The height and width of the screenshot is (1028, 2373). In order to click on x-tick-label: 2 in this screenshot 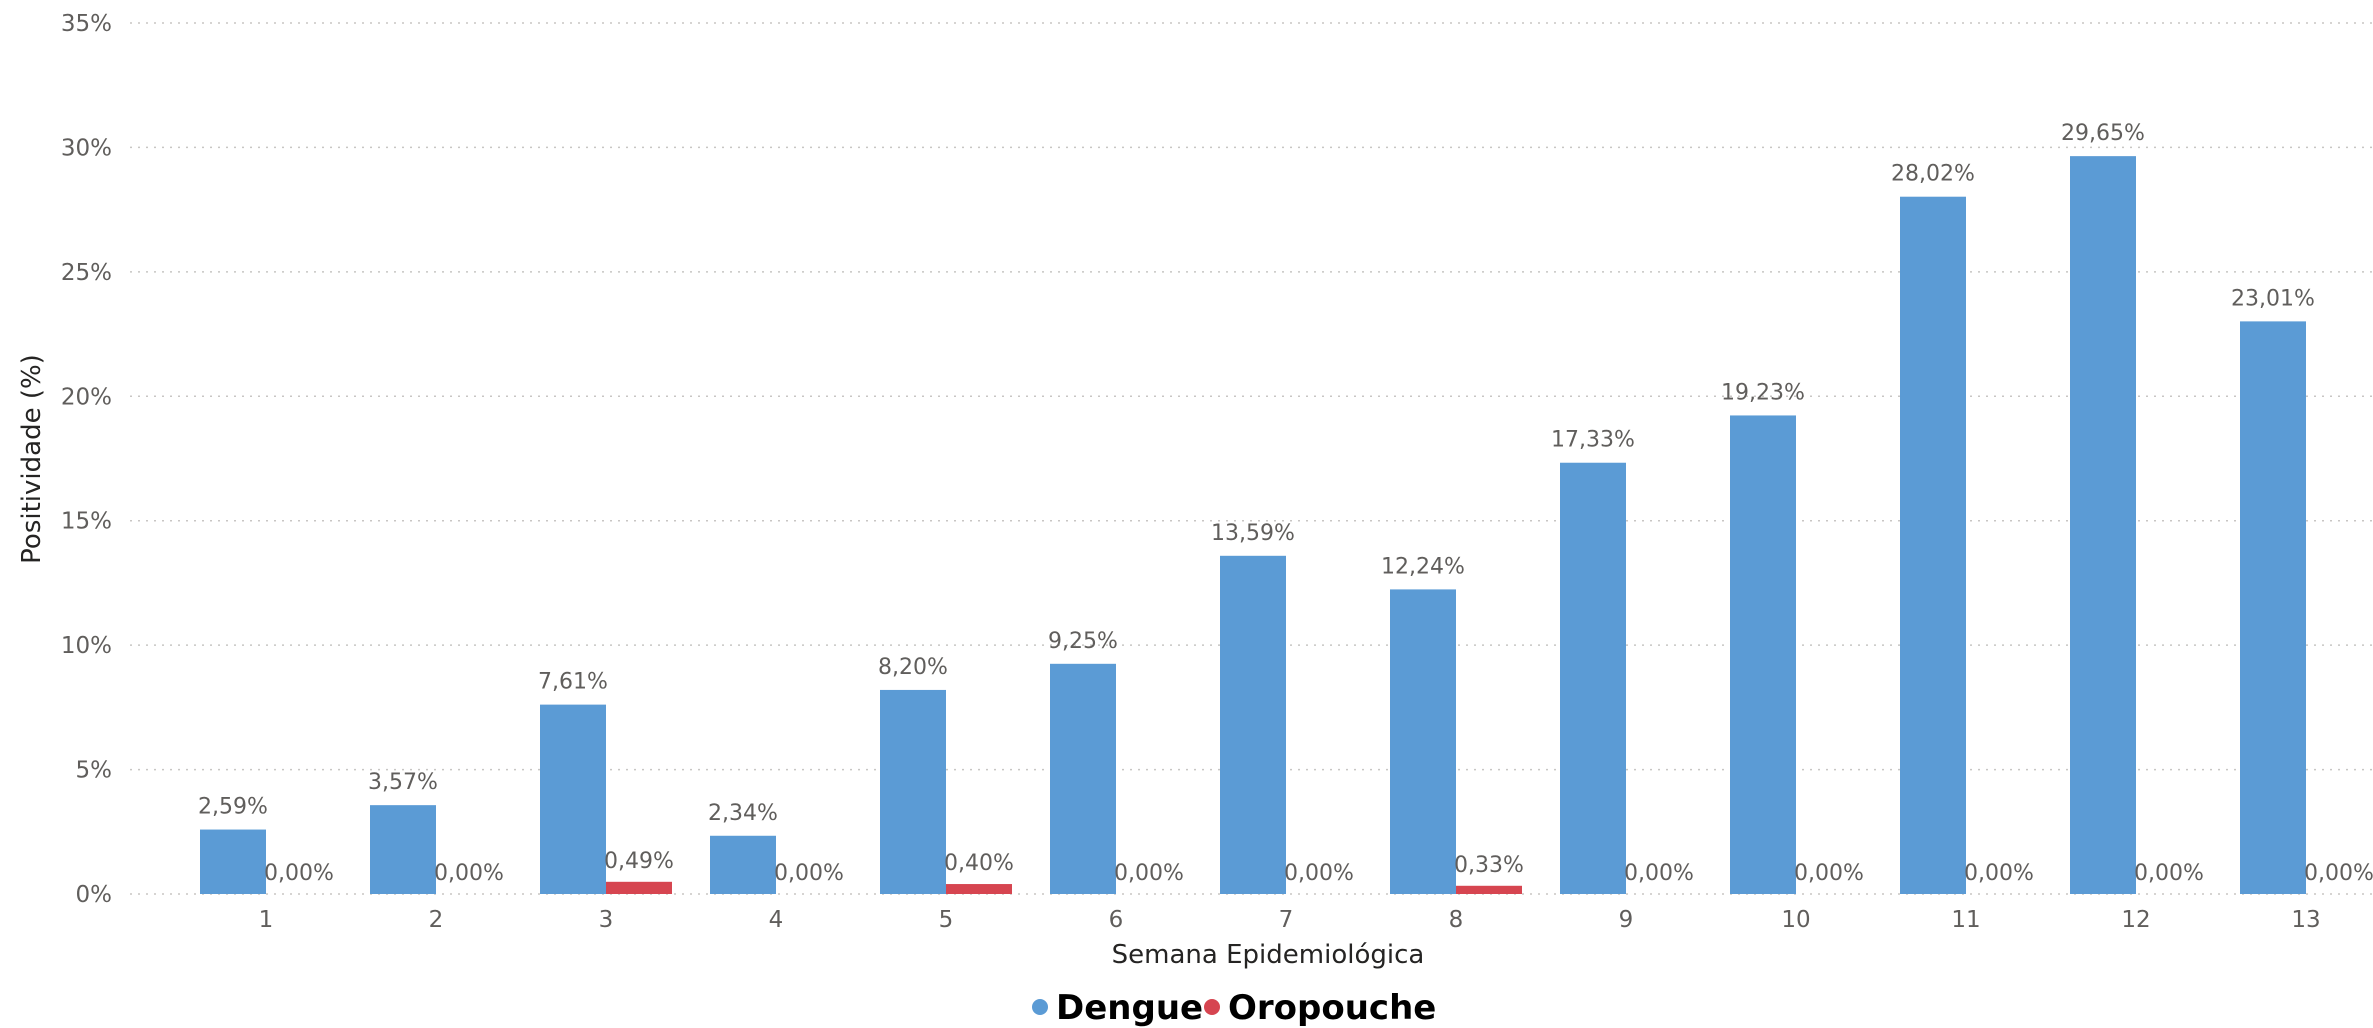, I will do `click(436, 920)`.